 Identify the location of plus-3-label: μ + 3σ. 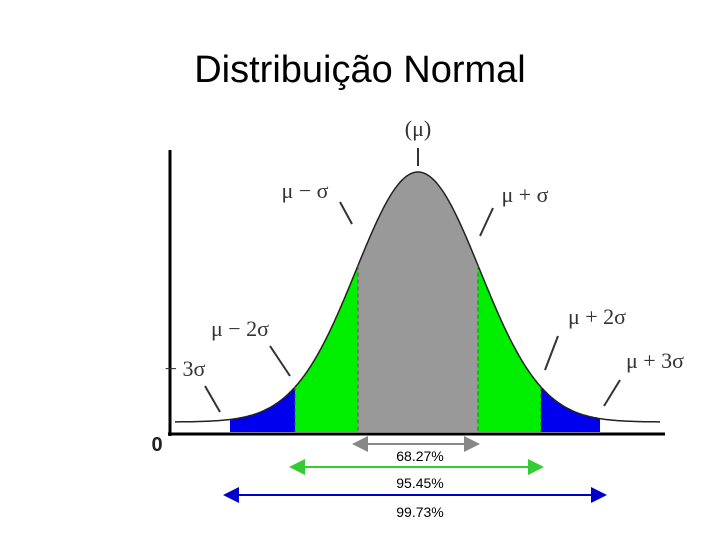
(655, 360).